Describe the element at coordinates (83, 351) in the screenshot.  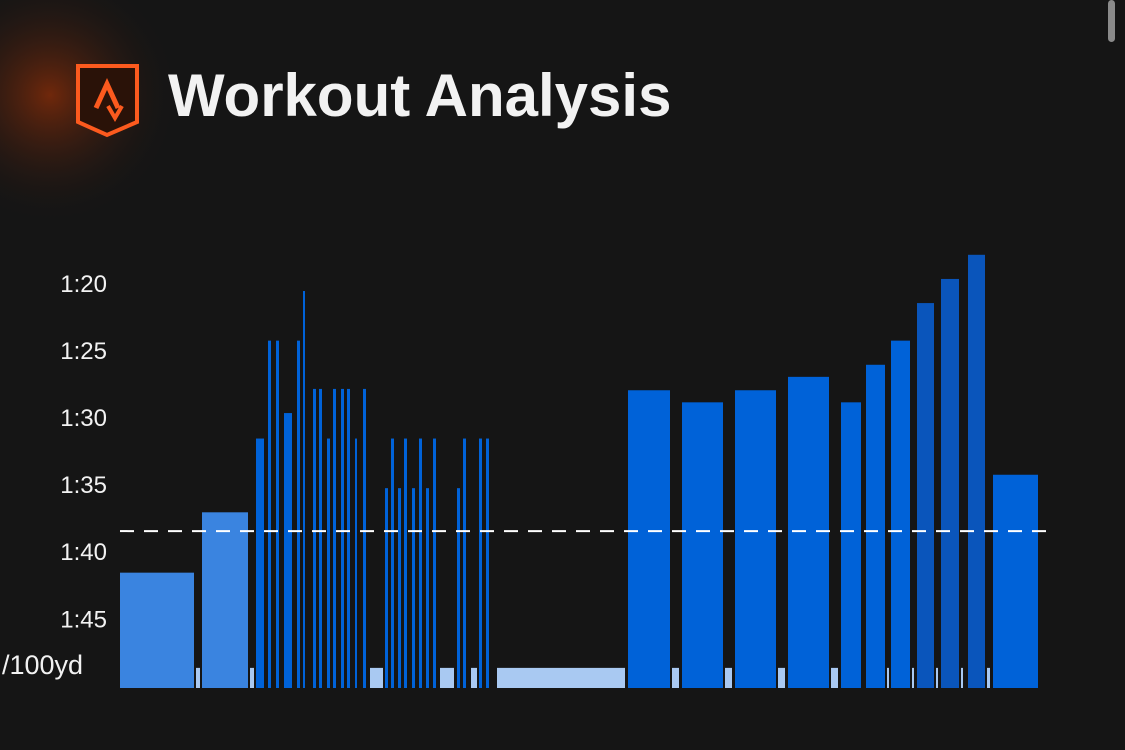
I see `y-tick-label: 1:25` at that location.